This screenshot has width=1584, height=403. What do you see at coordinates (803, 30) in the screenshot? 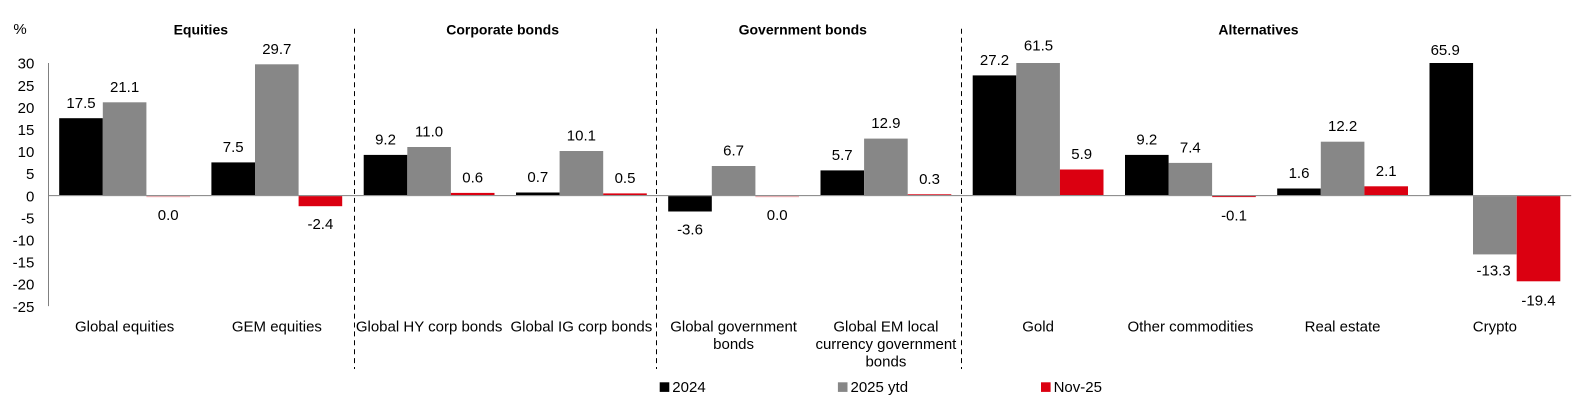
I see `svg-text: Government bonds` at bounding box center [803, 30].